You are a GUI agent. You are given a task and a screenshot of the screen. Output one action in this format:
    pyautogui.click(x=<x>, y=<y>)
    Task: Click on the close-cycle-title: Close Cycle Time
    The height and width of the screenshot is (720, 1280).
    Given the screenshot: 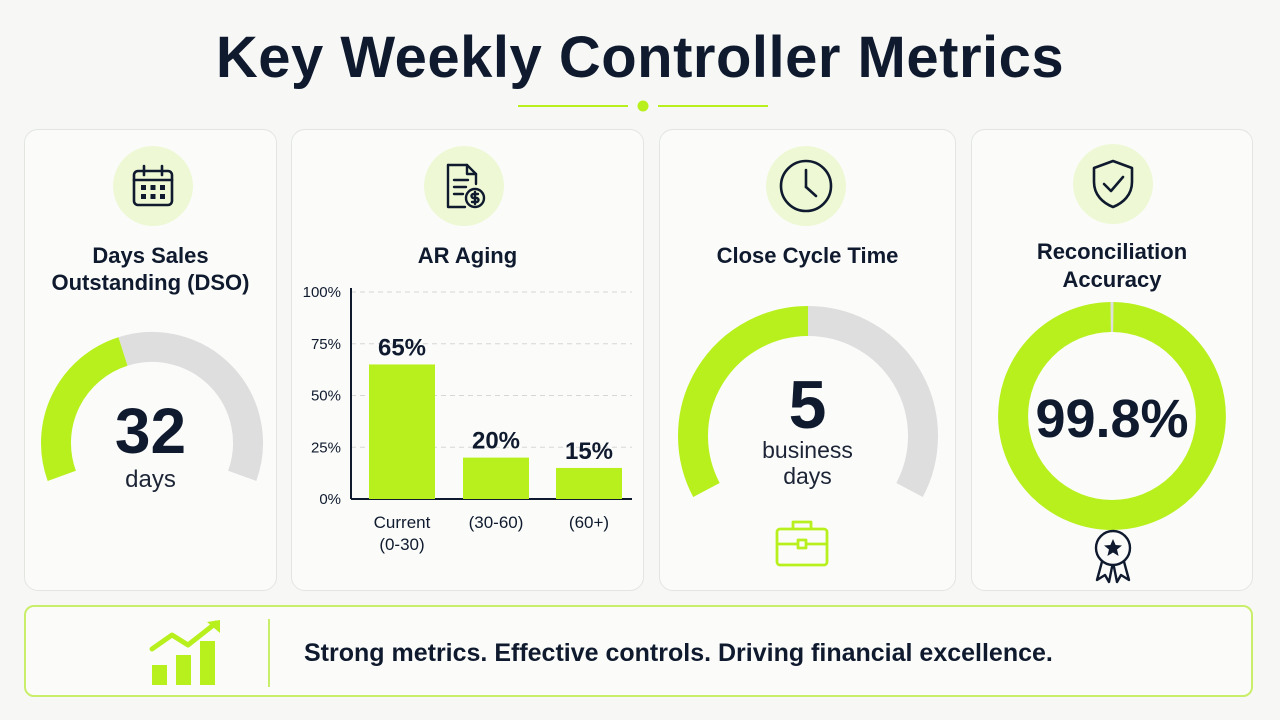 What is the action you would take?
    pyautogui.click(x=807, y=255)
    